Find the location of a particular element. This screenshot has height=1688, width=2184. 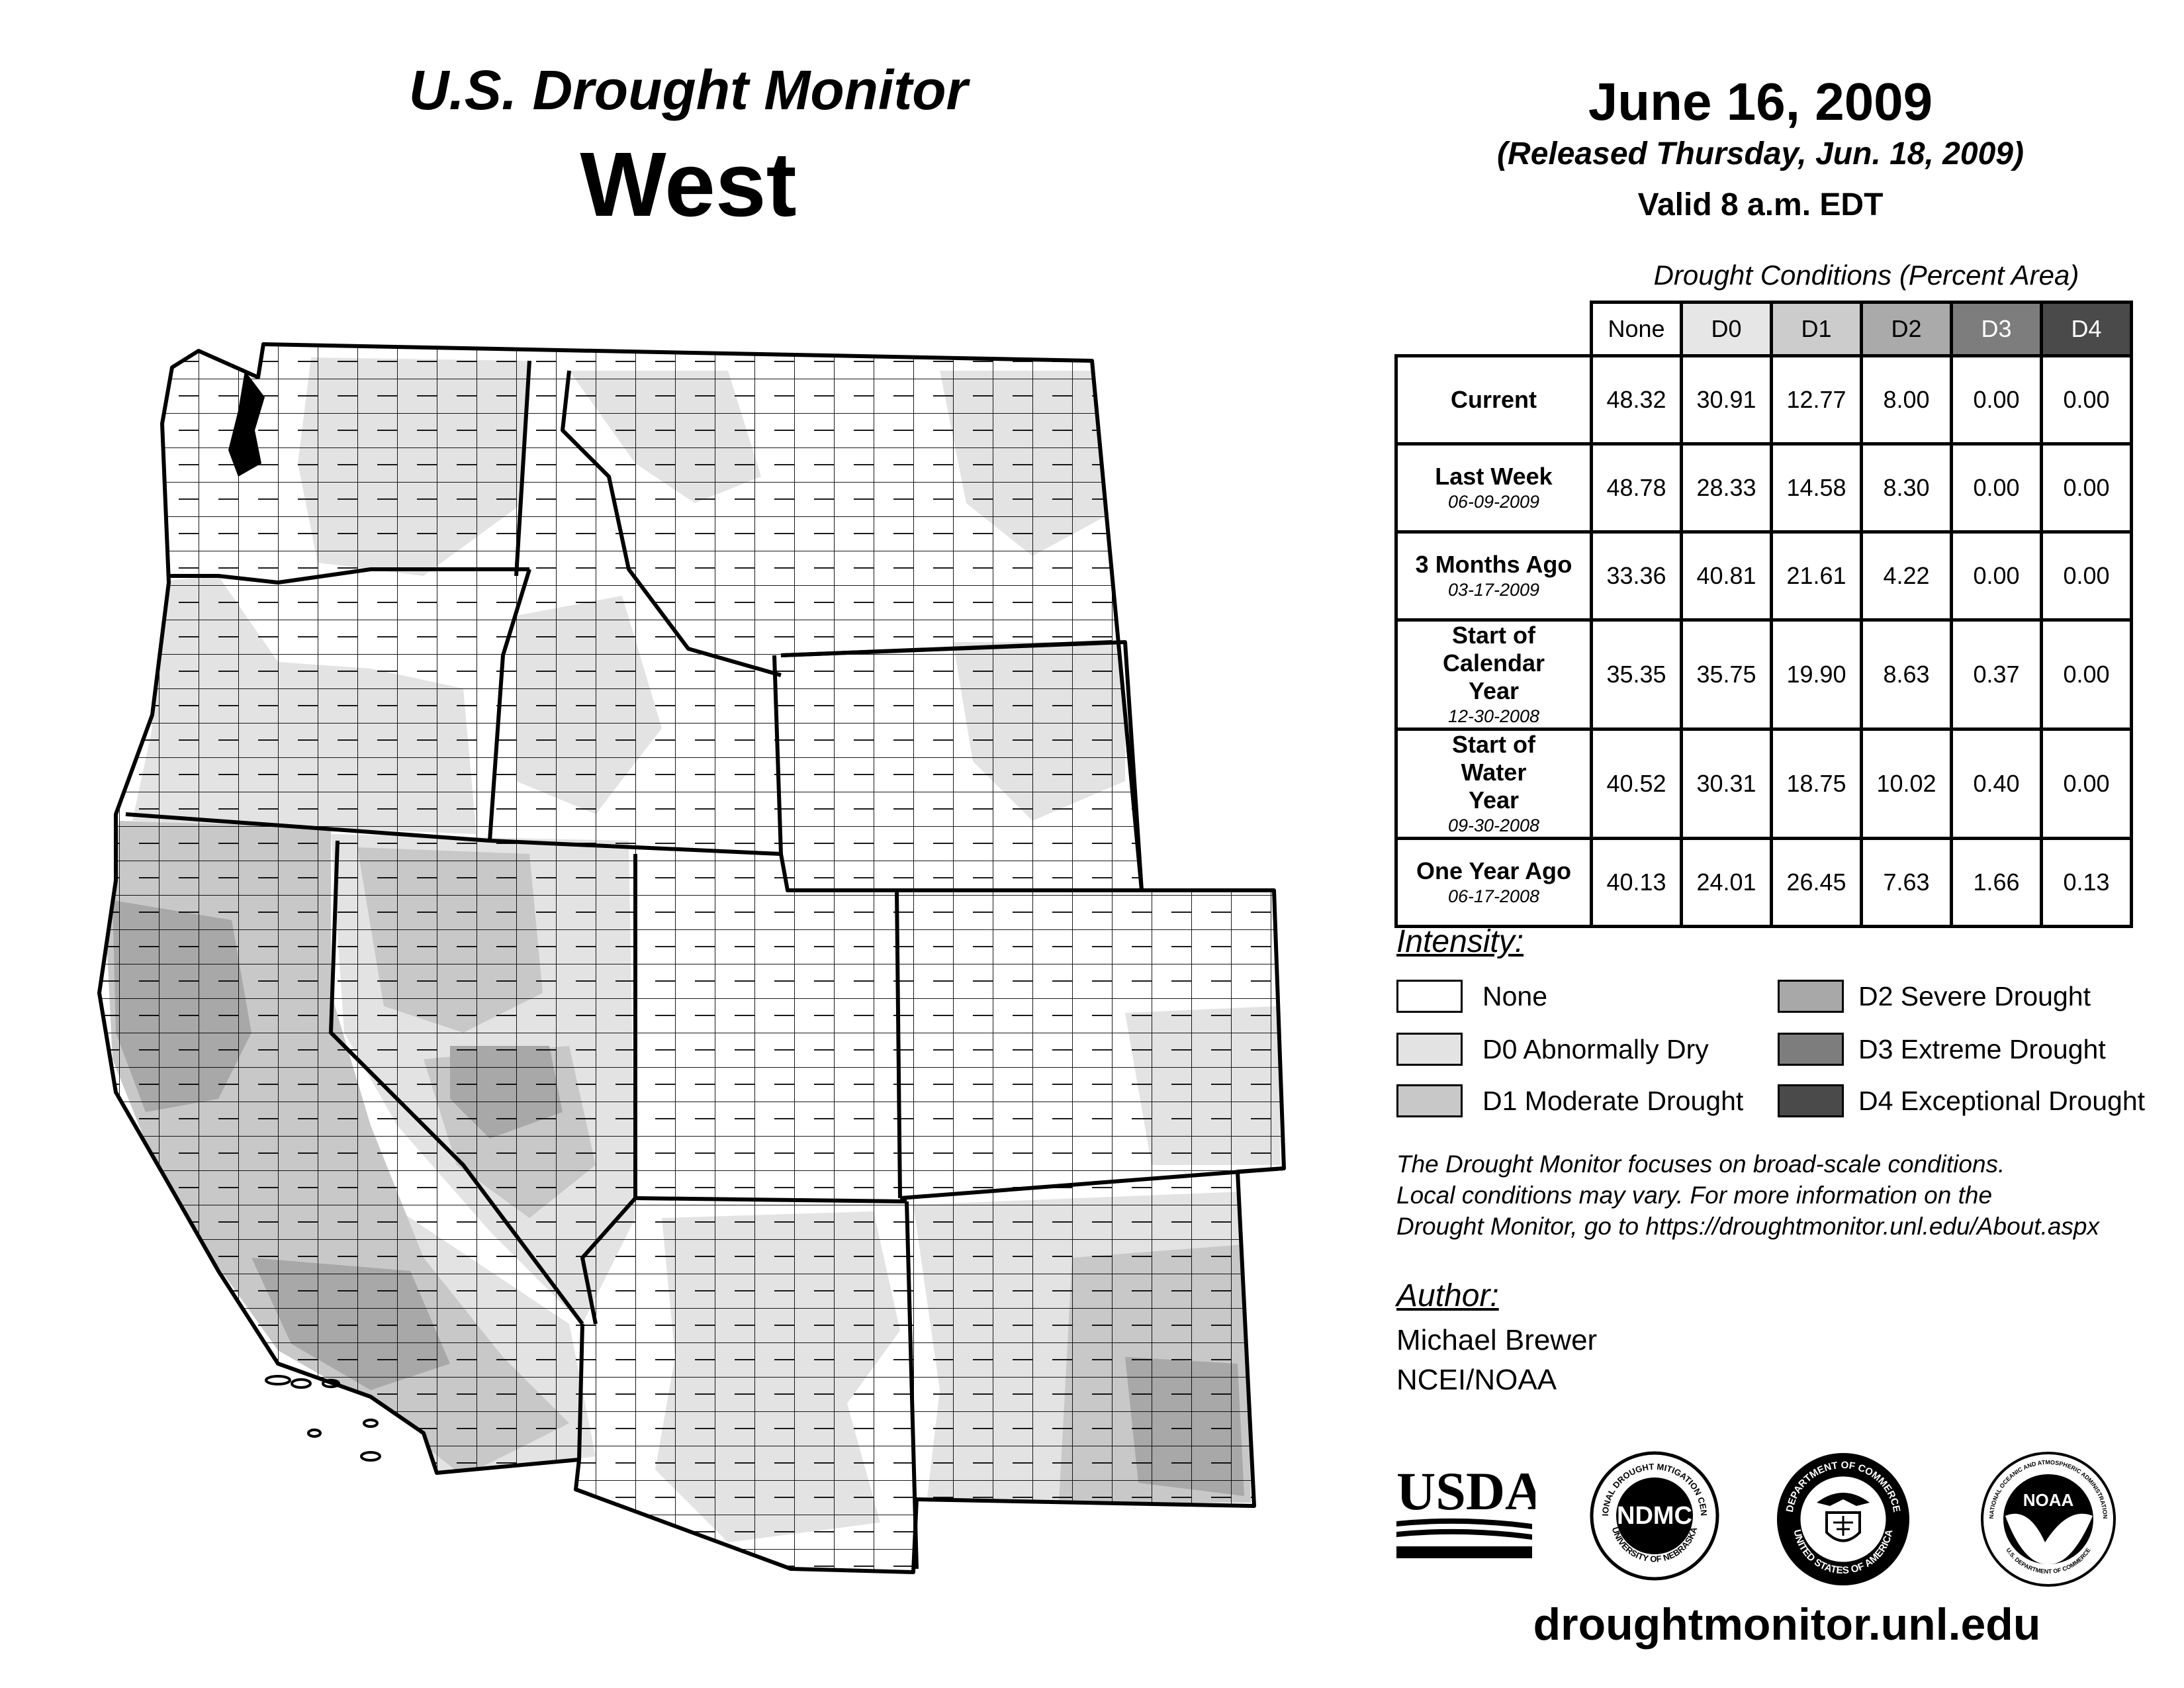

table-corner is located at coordinates (1494, 329).